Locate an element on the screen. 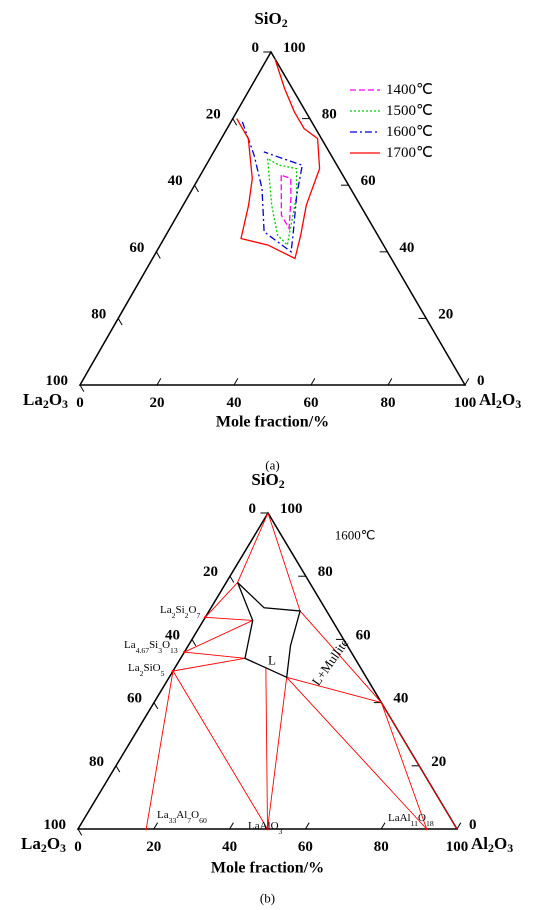 The width and height of the screenshot is (550, 910). liquid-boundary is located at coordinates (268, 630).